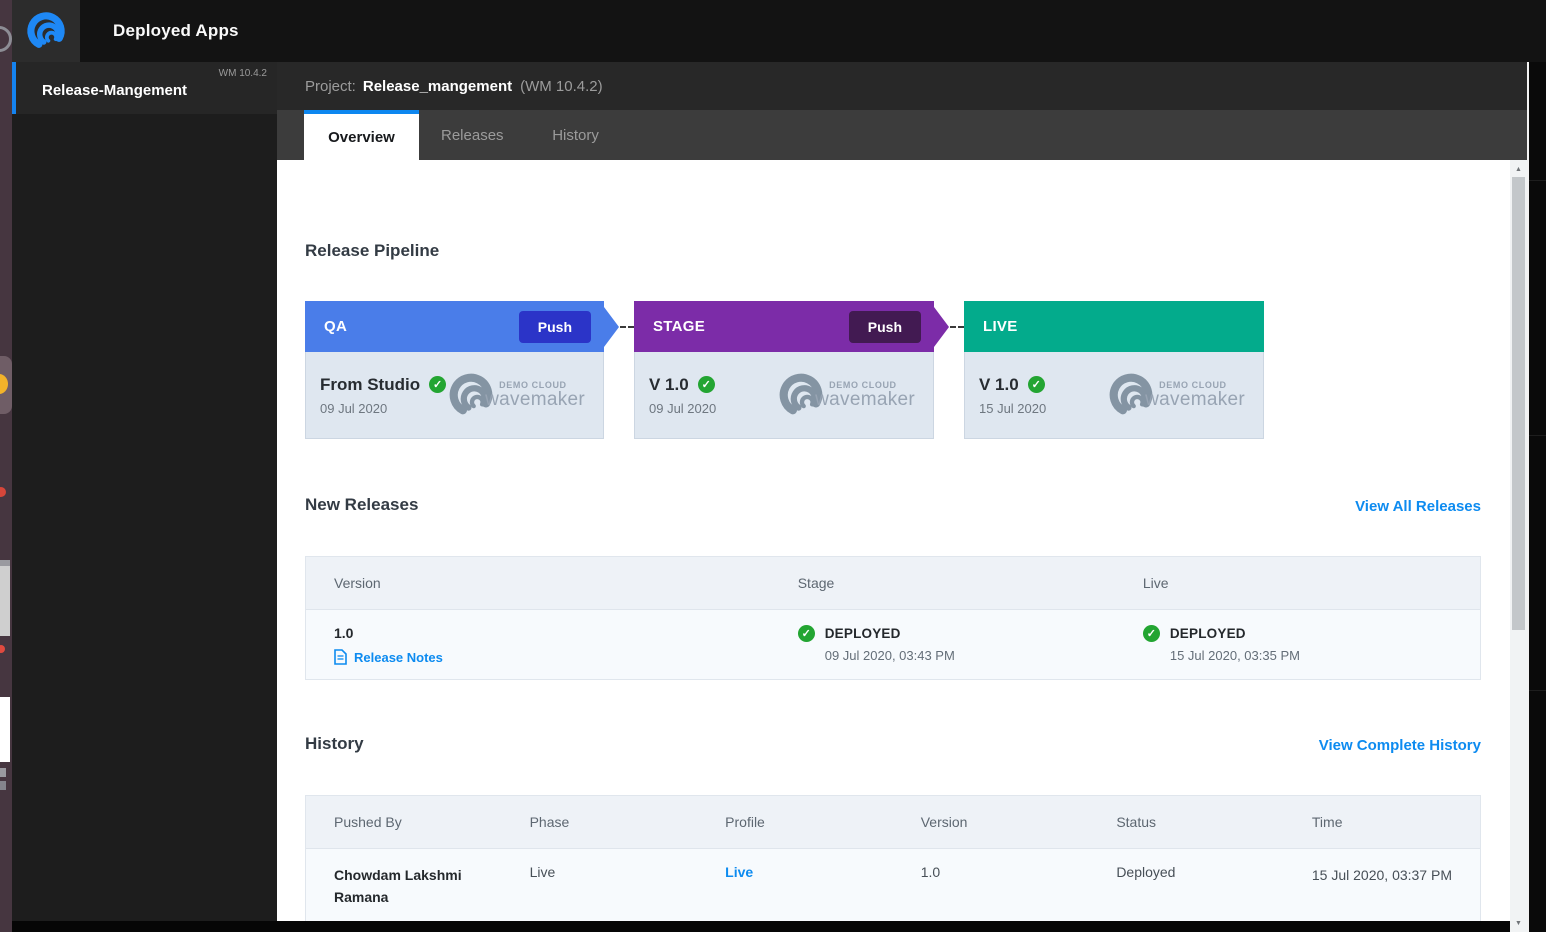 This screenshot has height=932, width=1546. I want to click on window-bottom-edge, so click(761, 926).